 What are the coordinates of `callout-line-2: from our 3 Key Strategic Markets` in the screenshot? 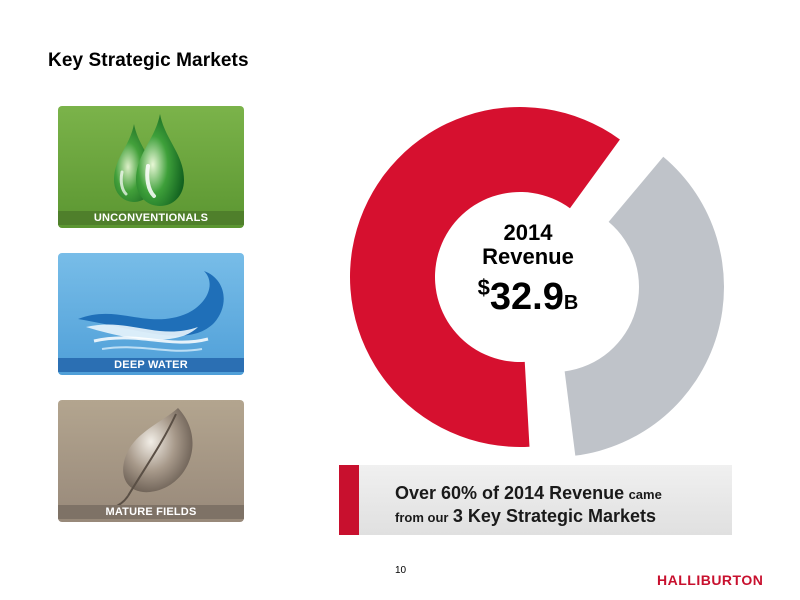 It's located at (525, 516).